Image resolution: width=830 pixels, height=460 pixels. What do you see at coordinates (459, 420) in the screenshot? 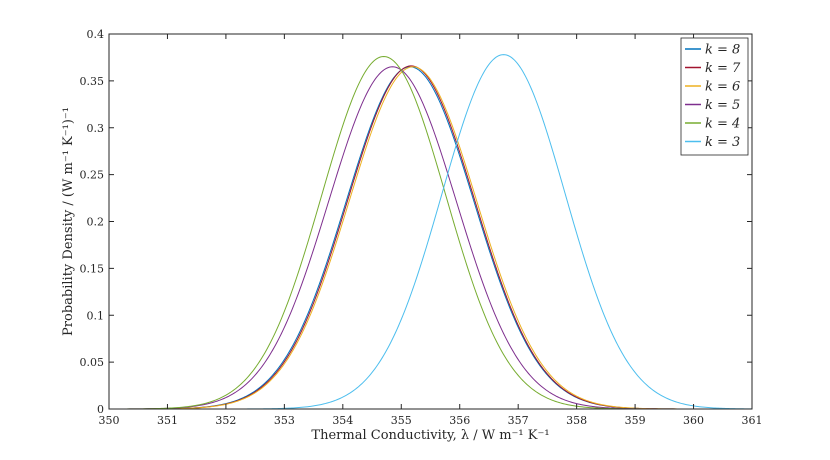
I see `x-tick-label: 356` at bounding box center [459, 420].